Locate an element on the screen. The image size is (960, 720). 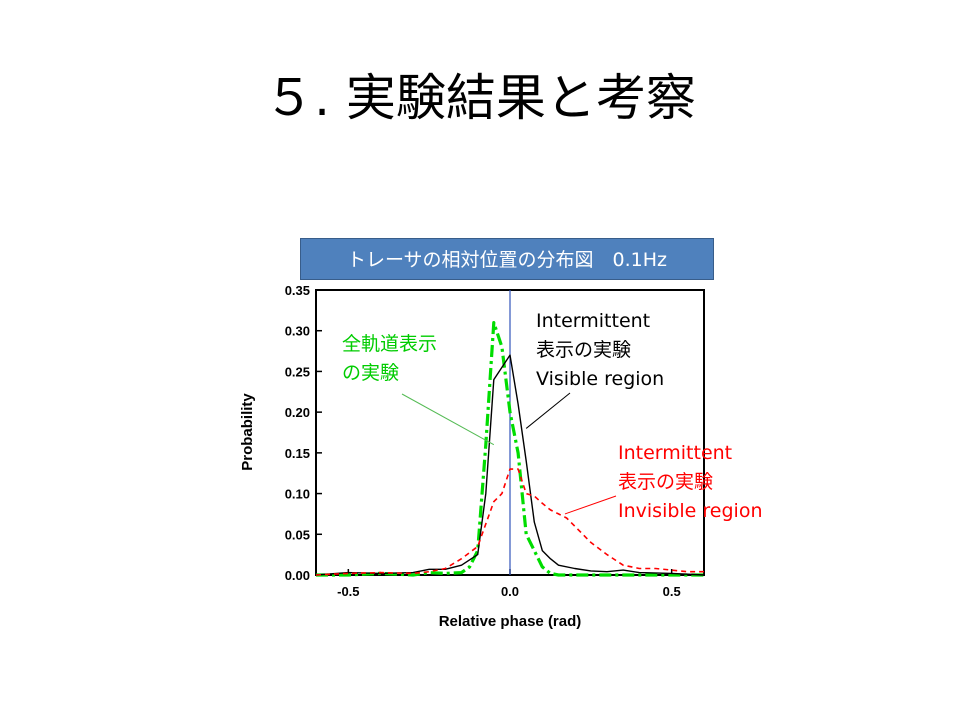
y-tick-label: 0.30 is located at coordinates (297, 331).